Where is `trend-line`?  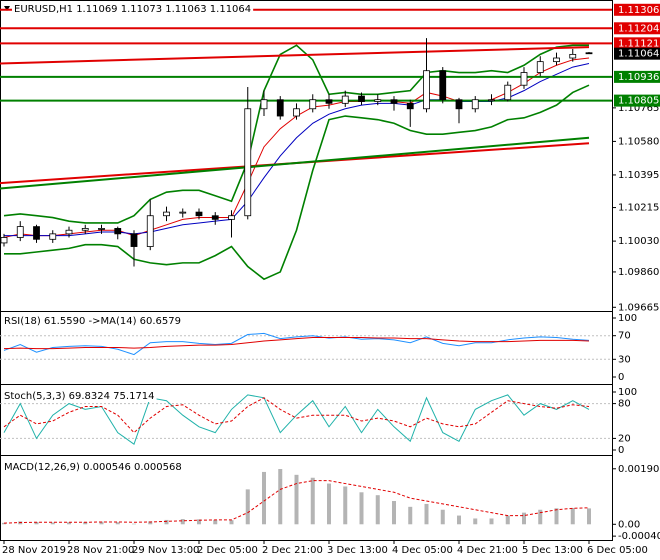
trend-line is located at coordinates (295, 55).